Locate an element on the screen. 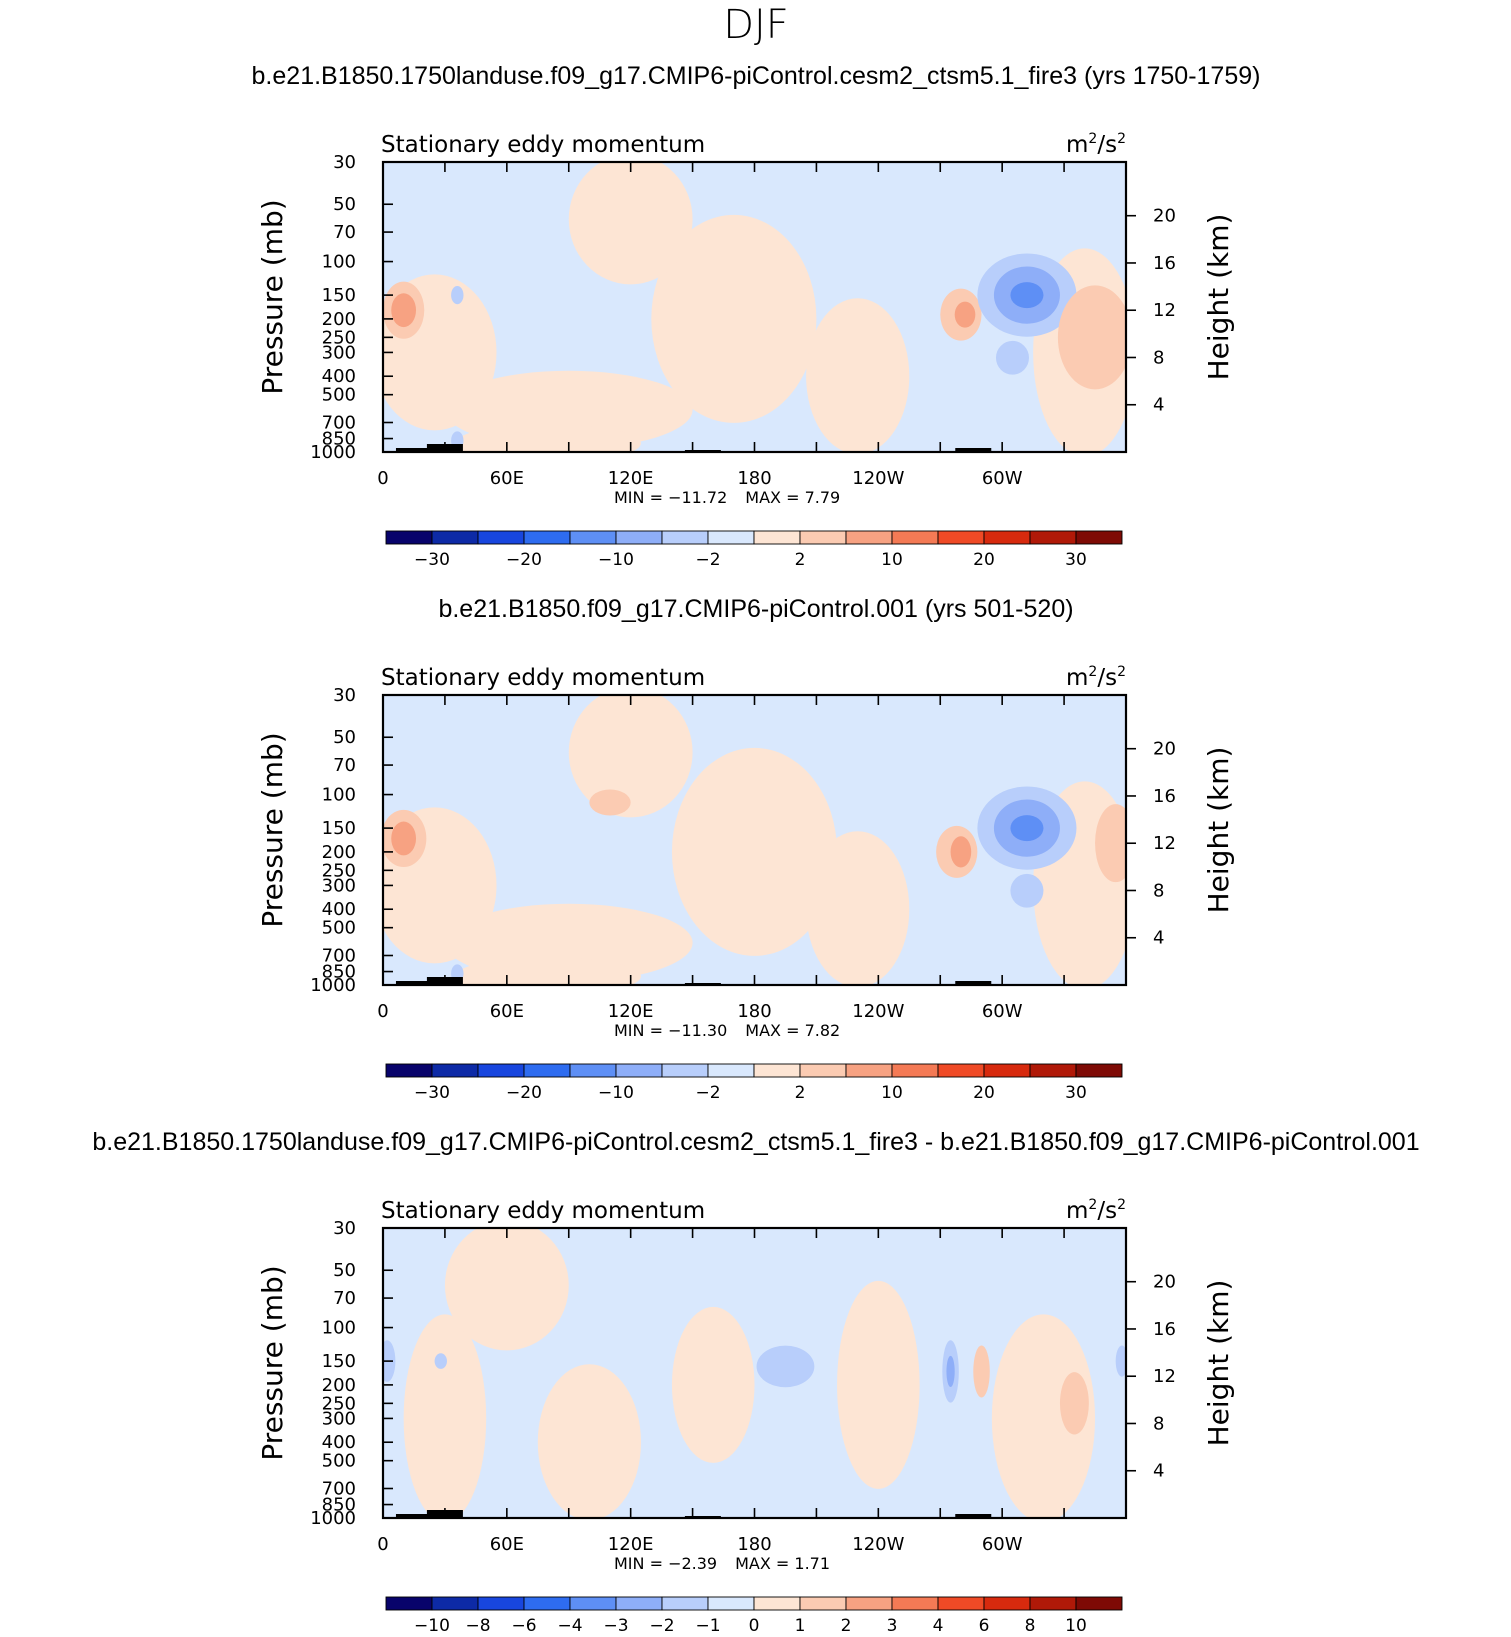  height-tick-label: 16 is located at coordinates (1164, 263).